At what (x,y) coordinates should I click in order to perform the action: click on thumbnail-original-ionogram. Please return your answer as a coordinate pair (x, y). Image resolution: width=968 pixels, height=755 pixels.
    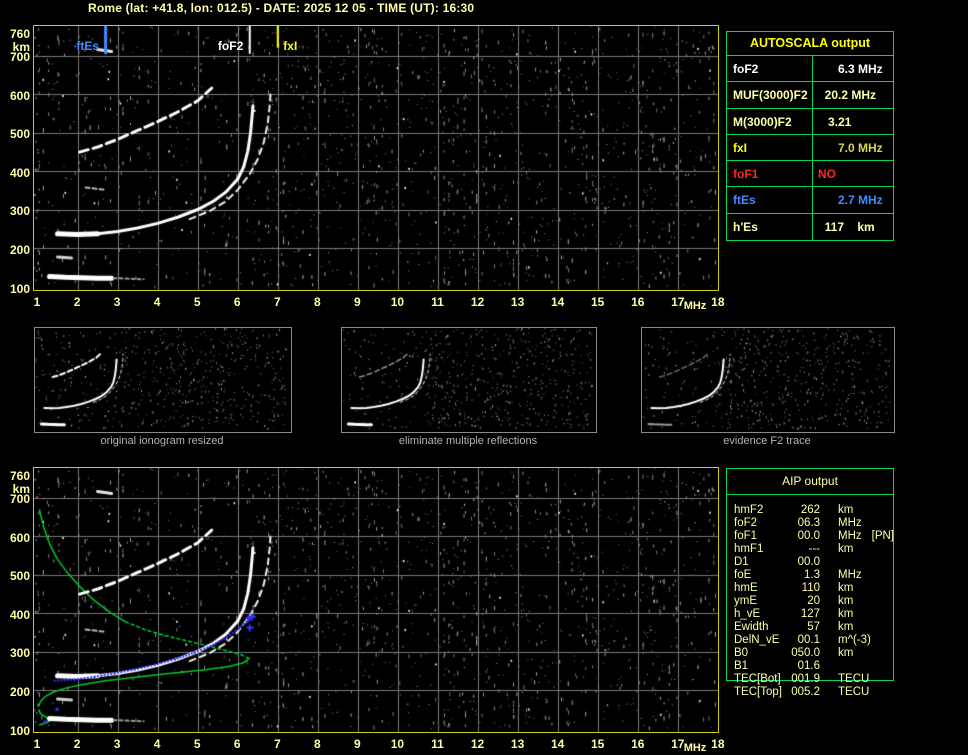
    Looking at the image, I should click on (163, 380).